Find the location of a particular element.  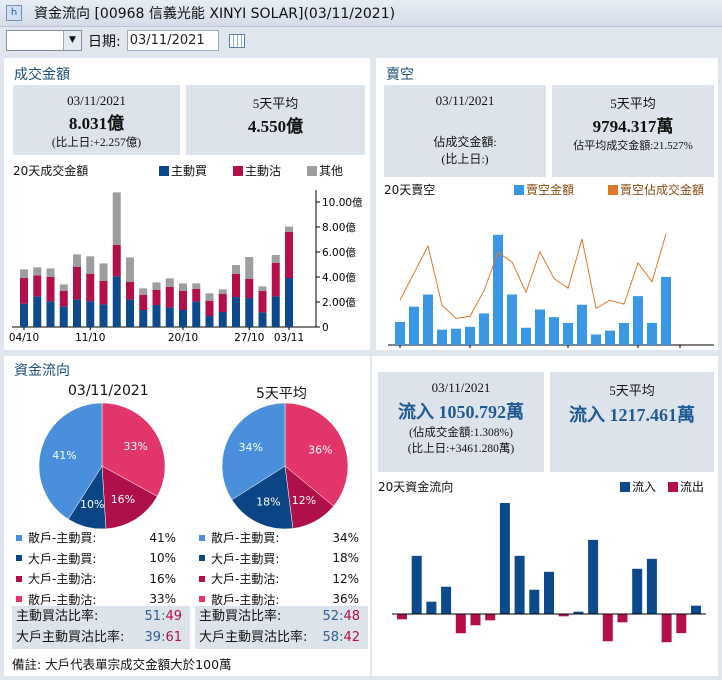

pie-legend-row: 大戶-主動沽: 12% is located at coordinates (284, 578).